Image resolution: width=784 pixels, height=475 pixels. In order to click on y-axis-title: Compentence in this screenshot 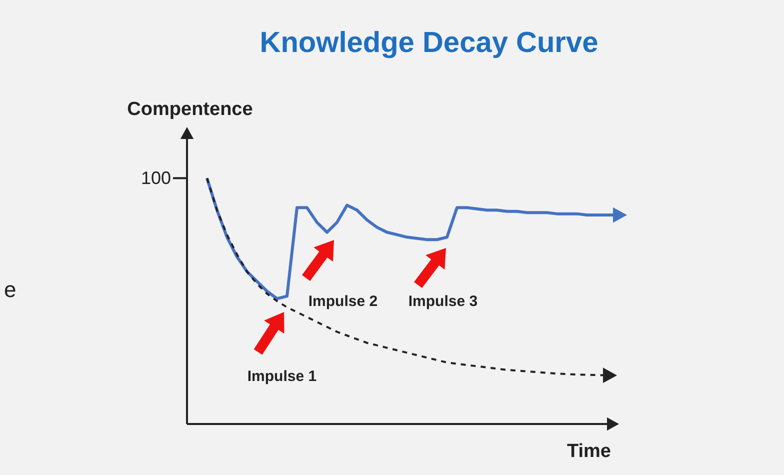, I will do `click(190, 109)`.